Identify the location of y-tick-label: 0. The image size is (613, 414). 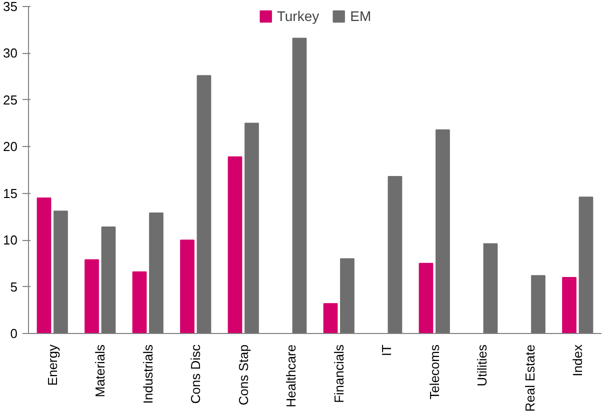
(14, 333).